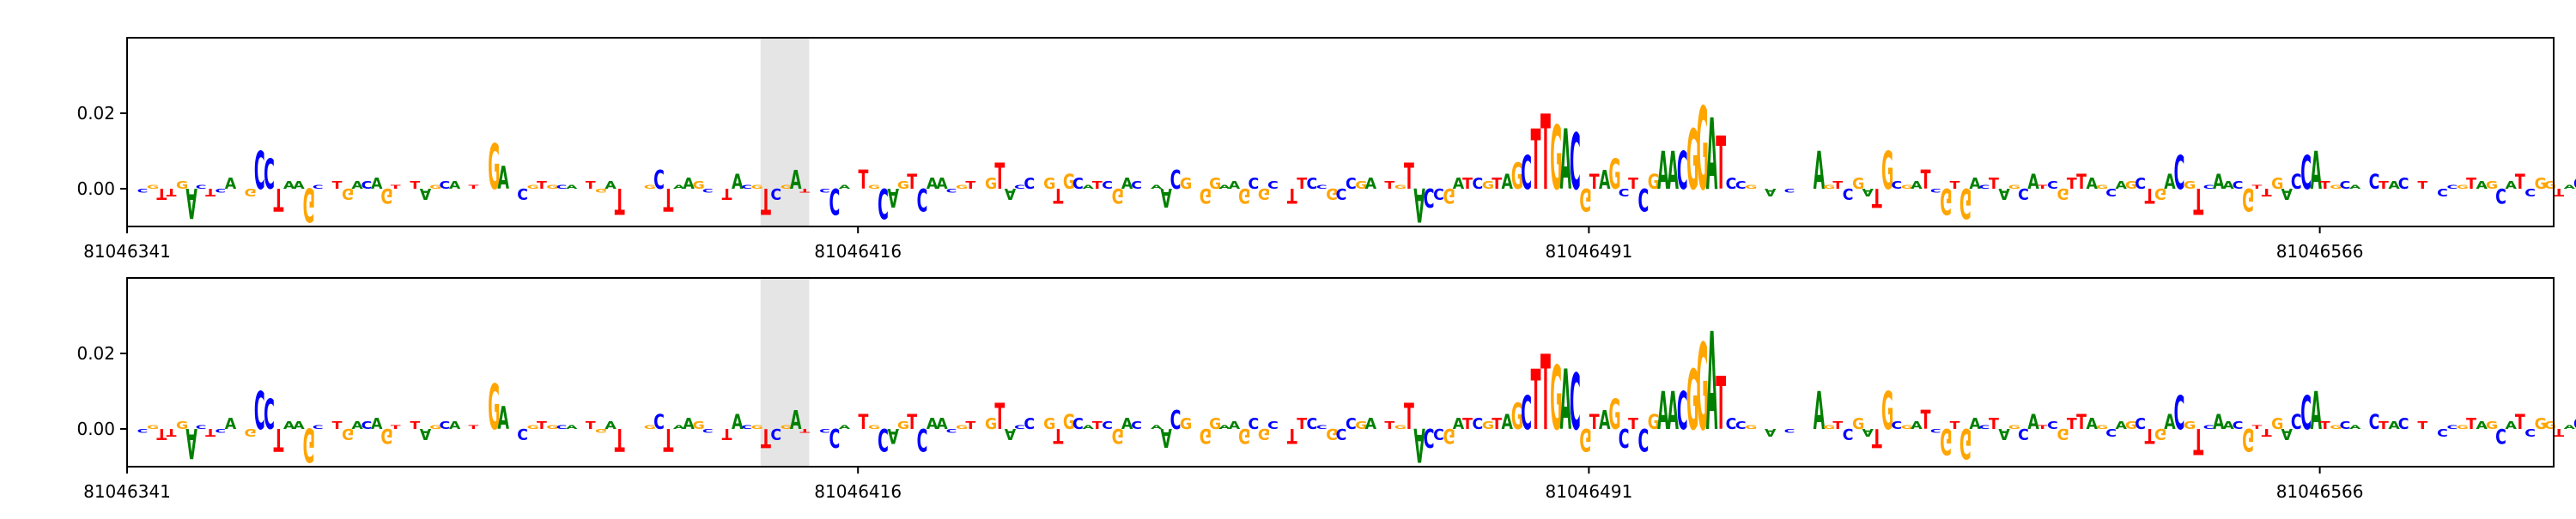 The image size is (2576, 519). I want to click on highlight-band, so click(785, 372).